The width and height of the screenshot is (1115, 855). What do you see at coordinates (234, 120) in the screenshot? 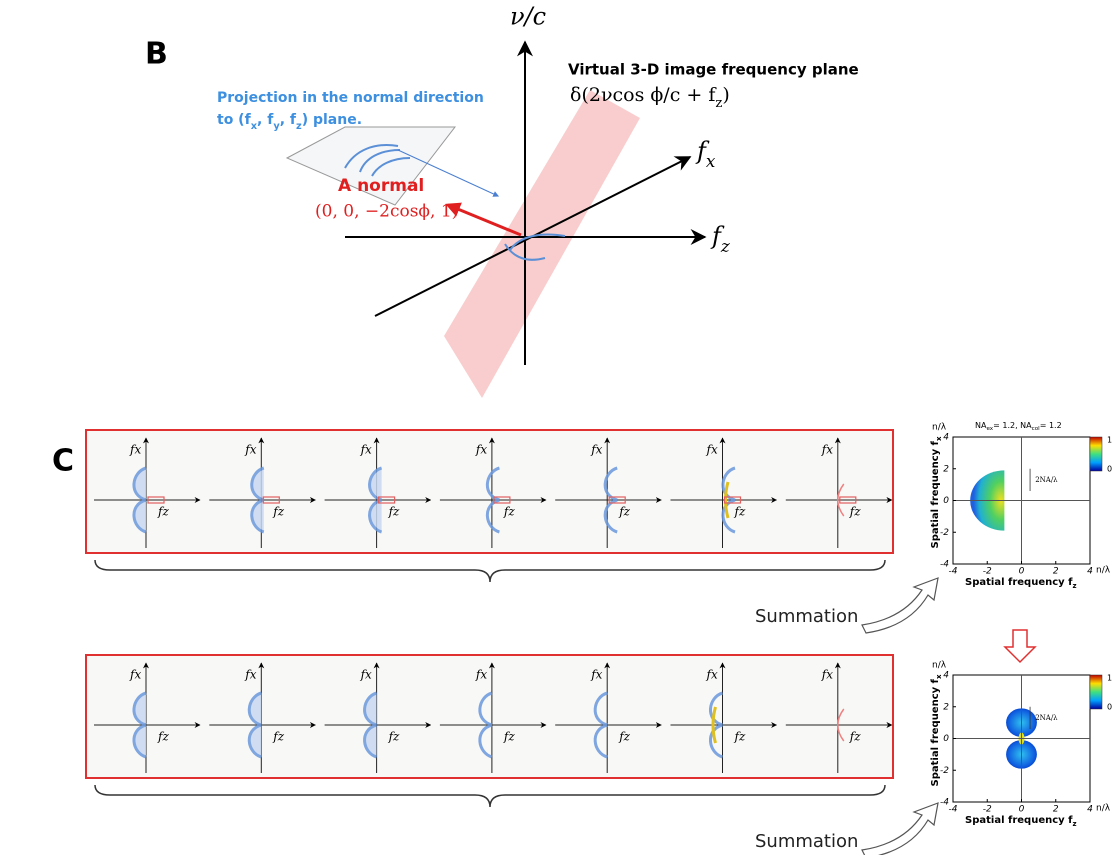
I see `text-run: to (f` at bounding box center [234, 120].